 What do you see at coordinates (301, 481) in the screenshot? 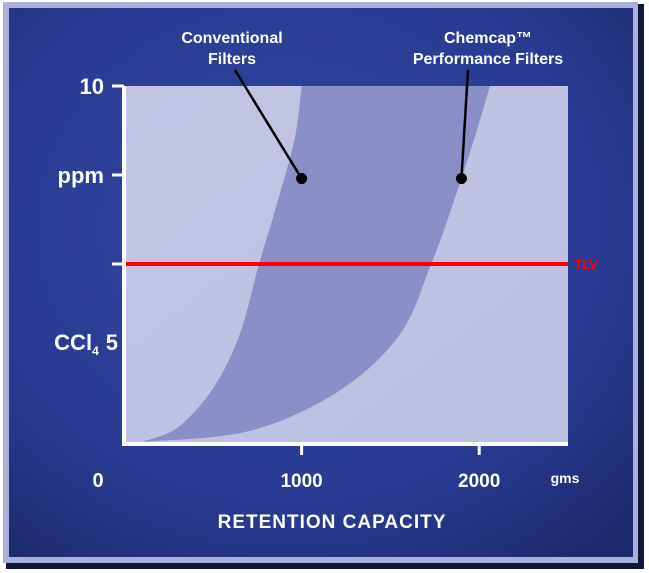
I see `x-tick-label: 1000` at bounding box center [301, 481].